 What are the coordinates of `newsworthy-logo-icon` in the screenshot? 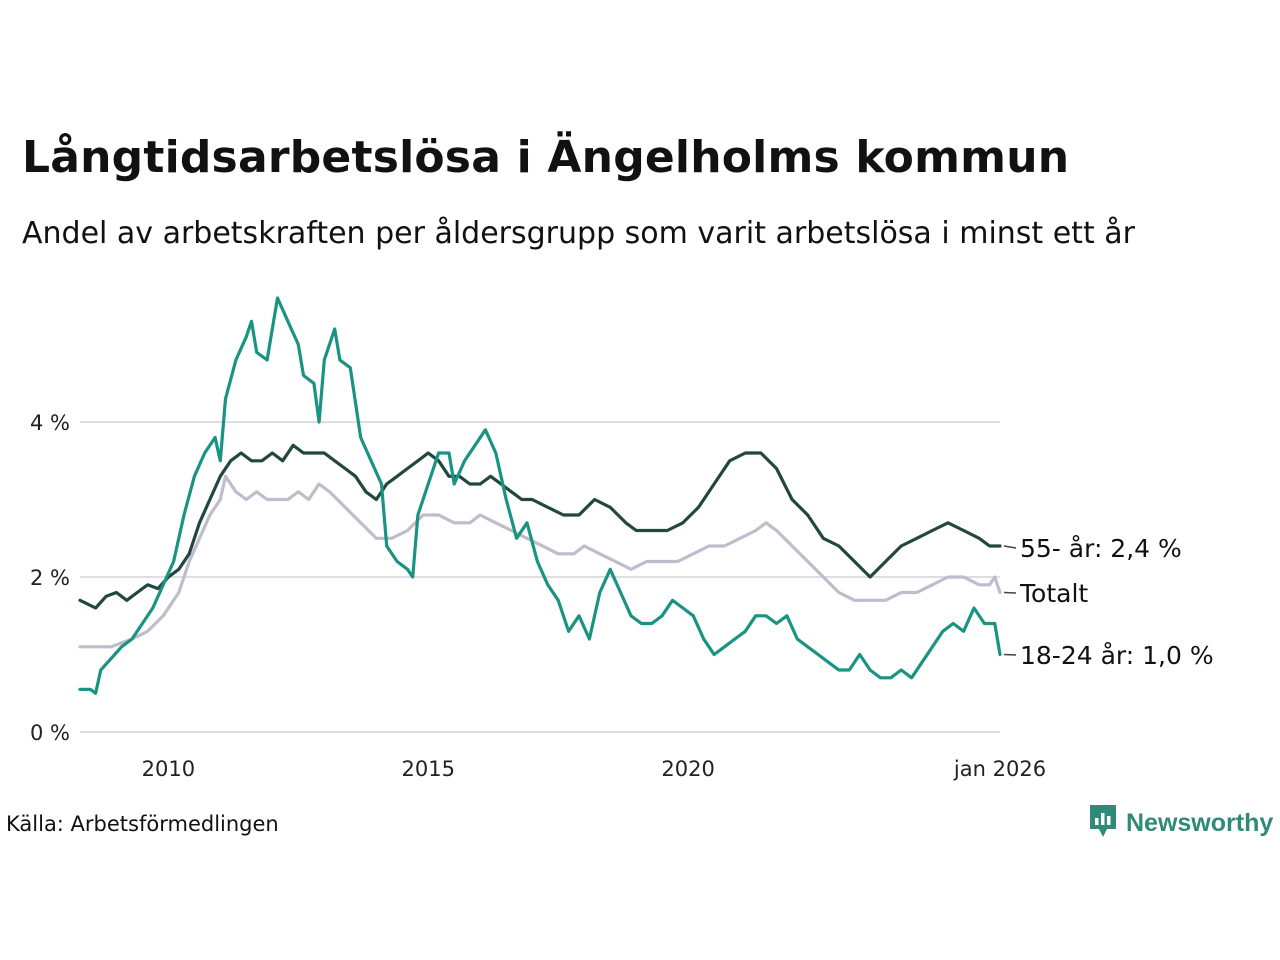 It's located at (1103, 823).